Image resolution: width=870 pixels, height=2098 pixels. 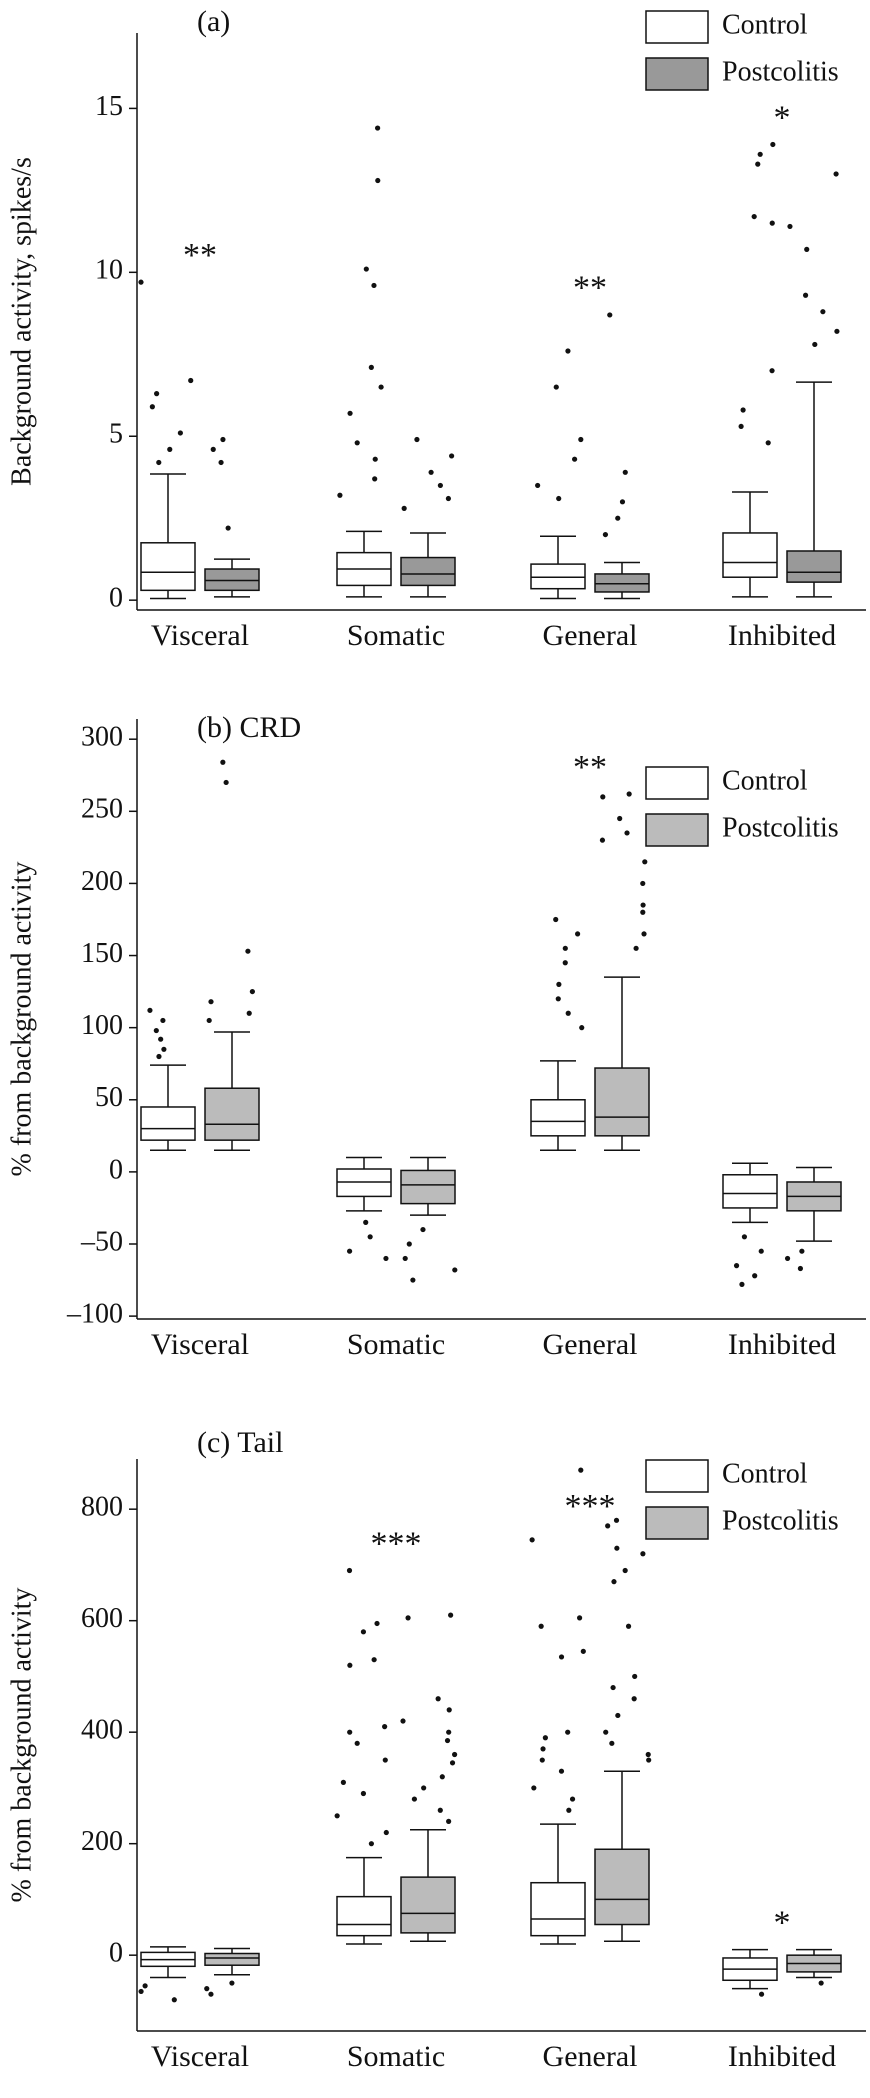 What do you see at coordinates (590, 2056) in the screenshot?
I see `x-tick-label: General` at bounding box center [590, 2056].